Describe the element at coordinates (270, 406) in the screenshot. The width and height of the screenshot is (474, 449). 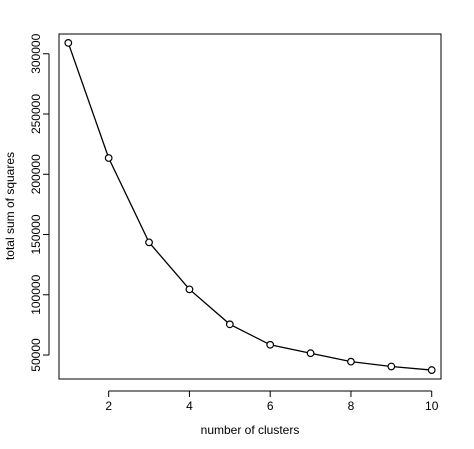
I see `x-tick-label: 6` at that location.